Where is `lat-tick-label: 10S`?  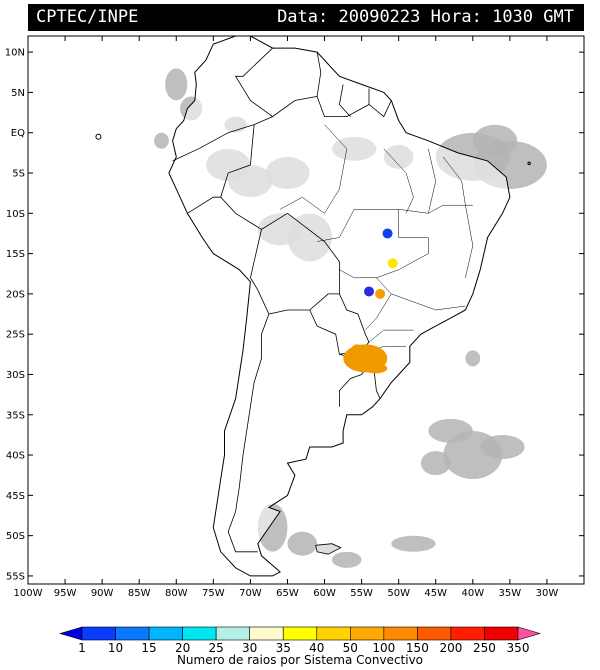
lat-tick-label: 10S is located at coordinates (15, 214).